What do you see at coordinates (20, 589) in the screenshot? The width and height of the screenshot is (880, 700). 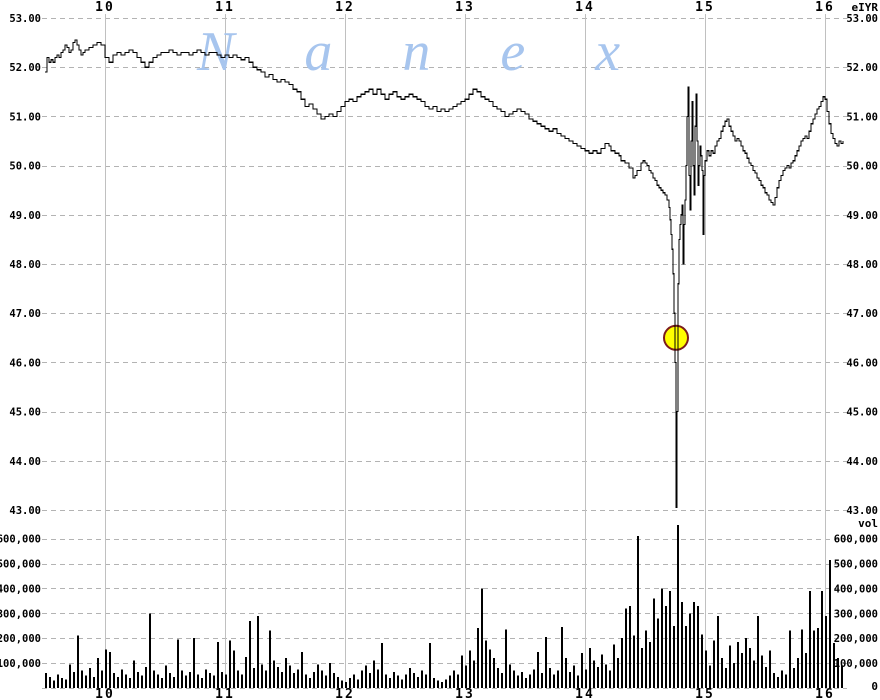 I see `volume-axis-label-left: 400,000` at bounding box center [20, 589].